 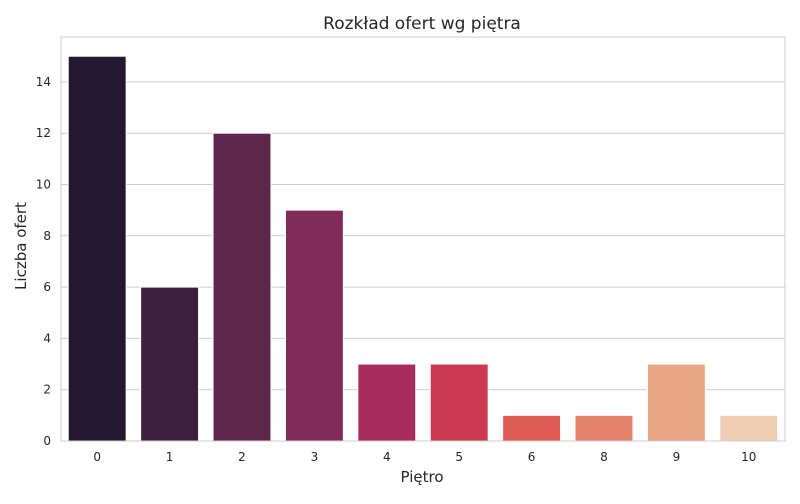 I want to click on x-tick-labels: 0 1 2 3 4 5 6 8 9 10, so click(x=424, y=457).